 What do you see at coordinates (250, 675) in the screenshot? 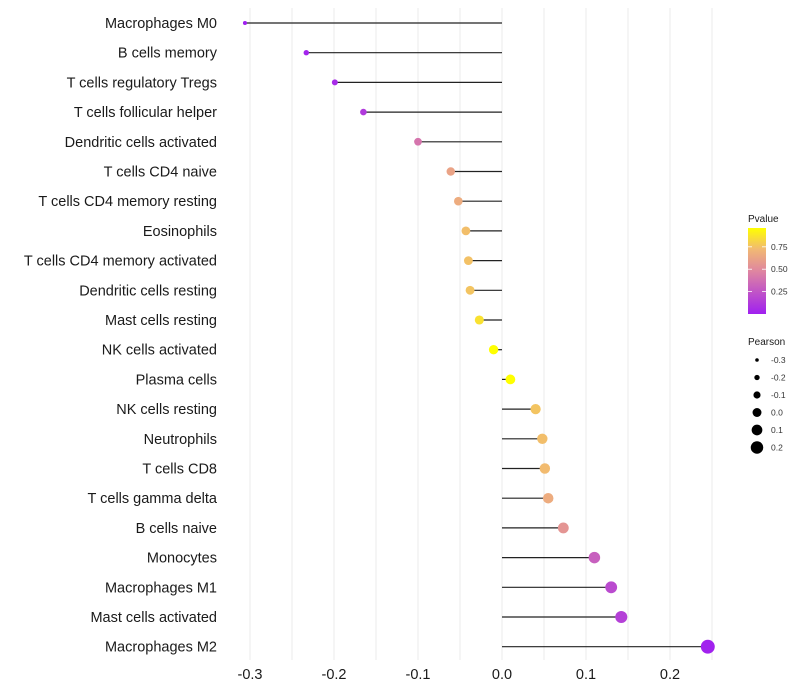
I see `x-tick-label: -0.3` at bounding box center [250, 675].